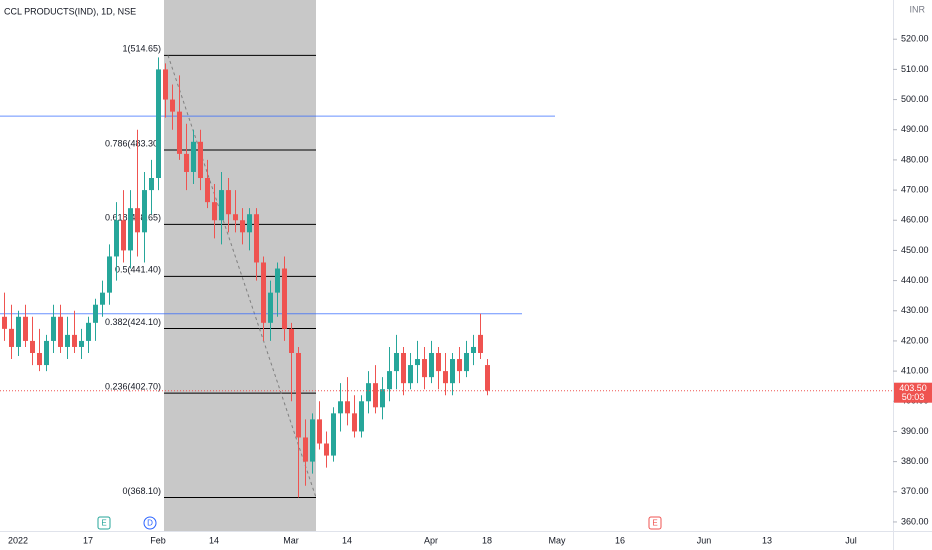 Image resolution: width=932 pixels, height=550 pixels. Describe the element at coordinates (918, 9) in the screenshot. I see `currency: INR` at that location.